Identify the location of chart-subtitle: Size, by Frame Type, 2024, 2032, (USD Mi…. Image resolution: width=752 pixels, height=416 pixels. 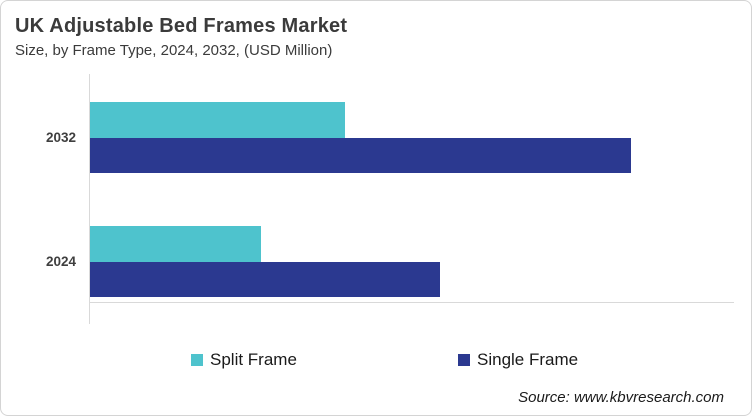
(174, 50).